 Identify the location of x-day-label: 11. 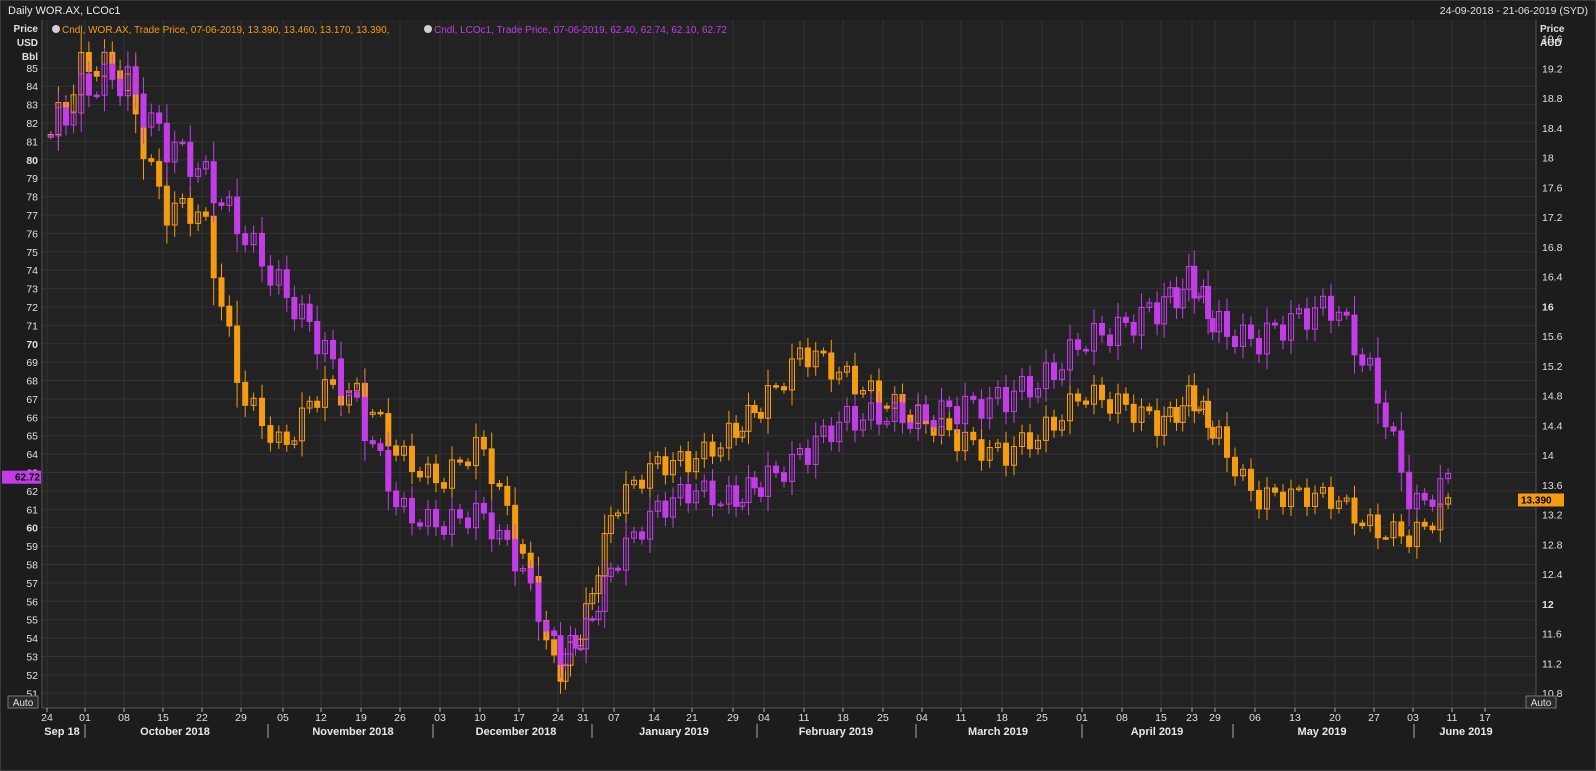
(804, 718).